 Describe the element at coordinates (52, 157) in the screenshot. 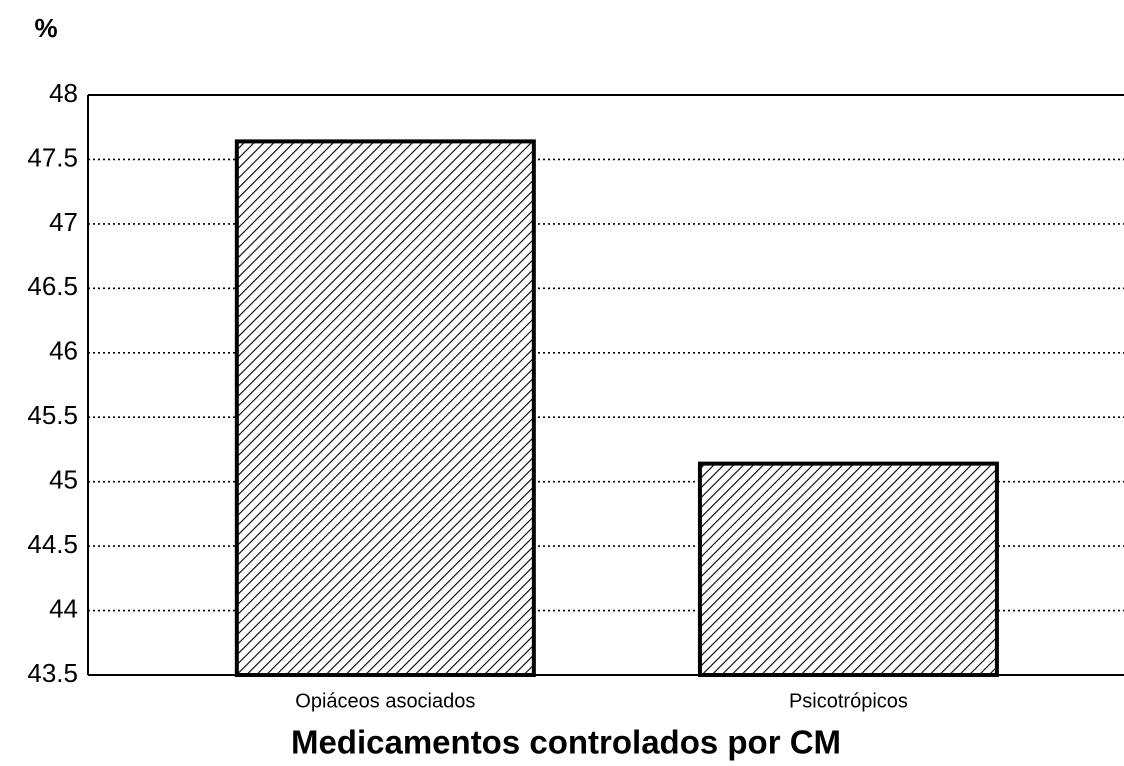

I see `y-tick-label: 47.5` at that location.